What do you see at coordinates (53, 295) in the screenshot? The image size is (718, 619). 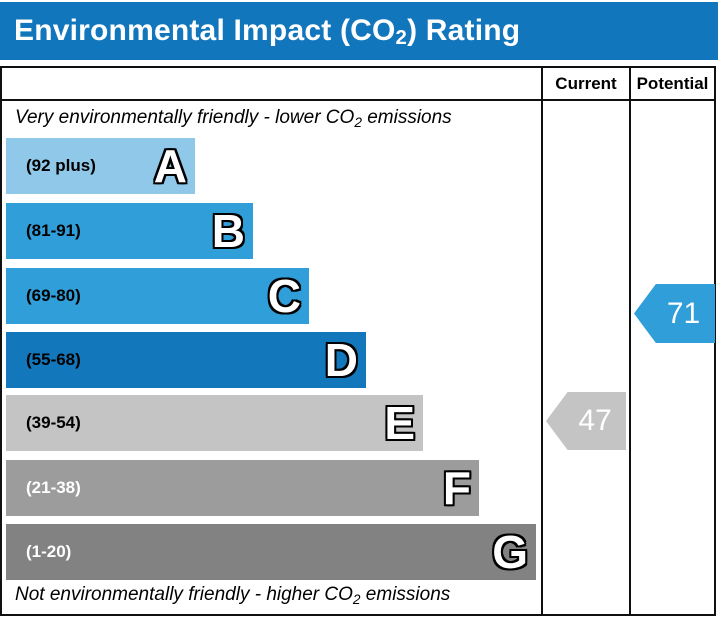 I see `band-range-label: (69-80)` at bounding box center [53, 295].